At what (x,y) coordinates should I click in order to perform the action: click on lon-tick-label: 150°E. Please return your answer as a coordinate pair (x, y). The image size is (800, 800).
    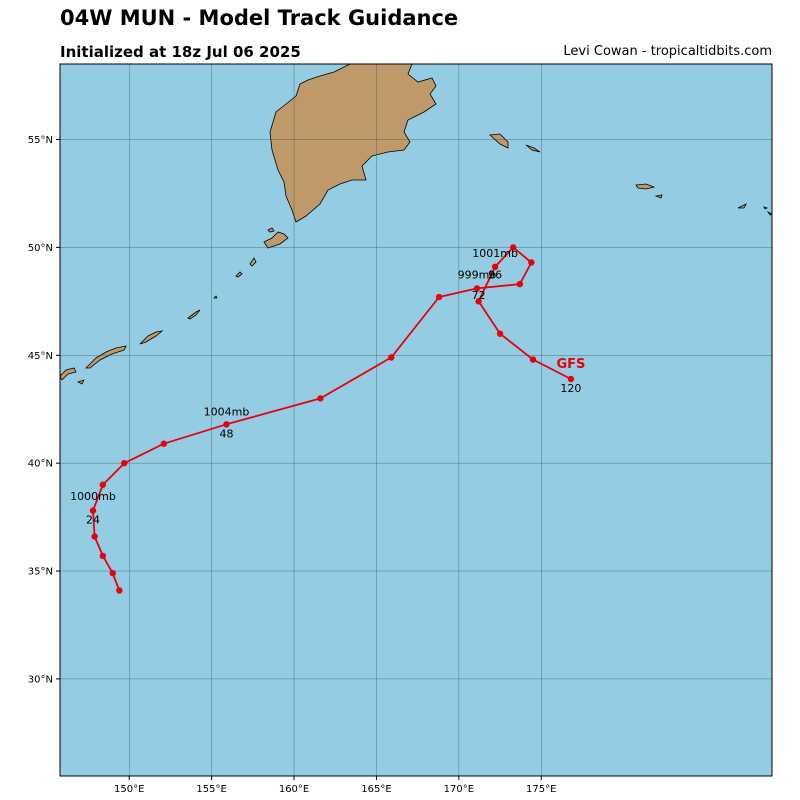
    Looking at the image, I should click on (129, 789).